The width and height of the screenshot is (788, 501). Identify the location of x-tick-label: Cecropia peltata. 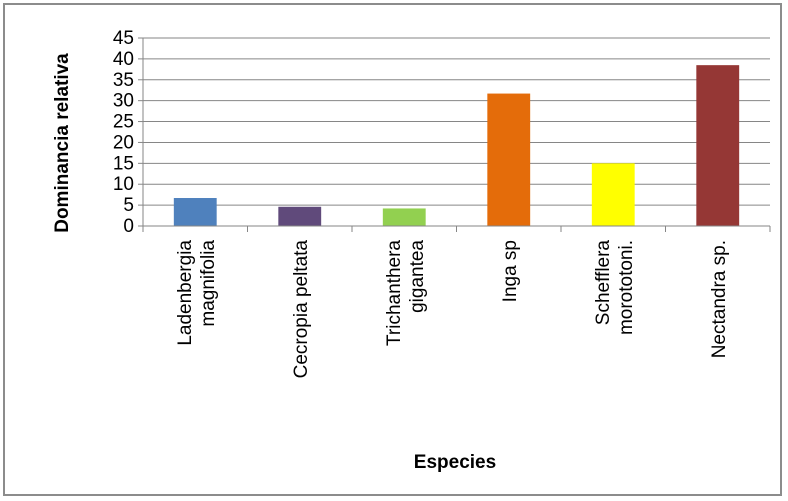
(301, 309).